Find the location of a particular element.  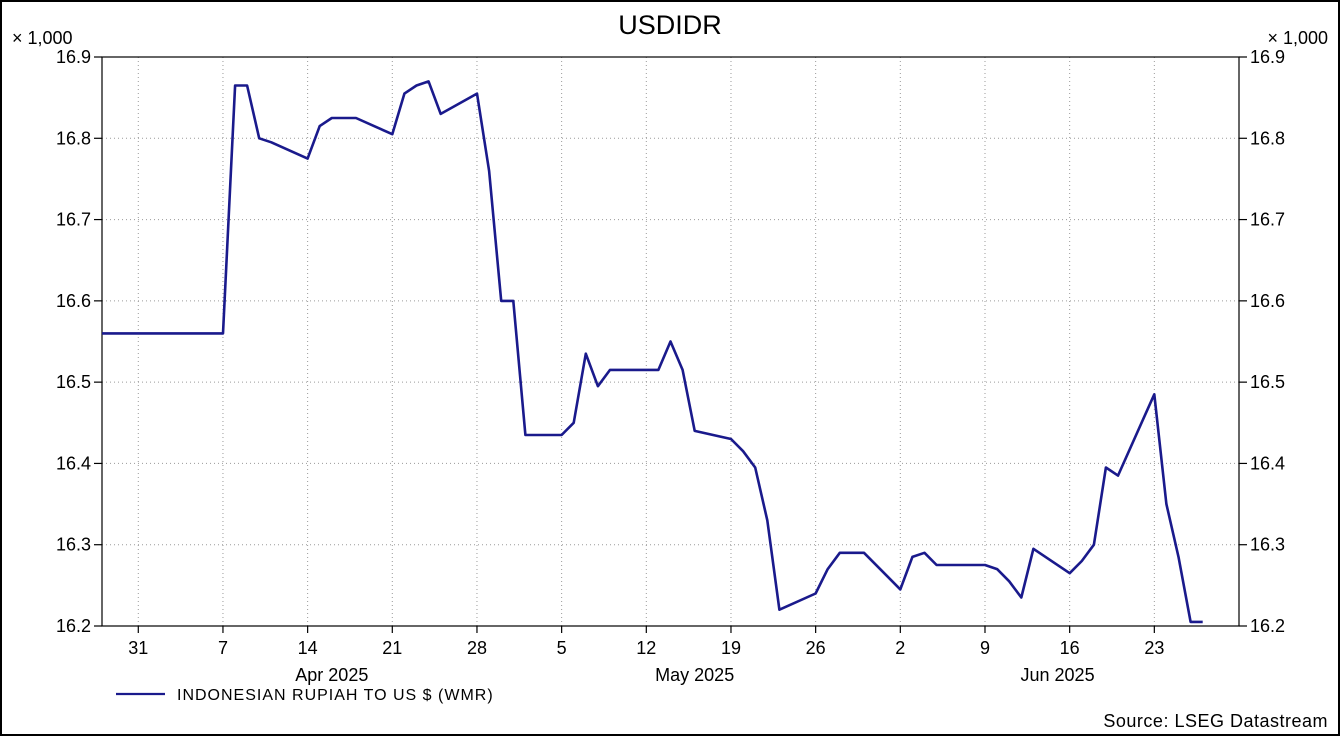

y-tick-label-left: 16.5 is located at coordinates (73, 382).